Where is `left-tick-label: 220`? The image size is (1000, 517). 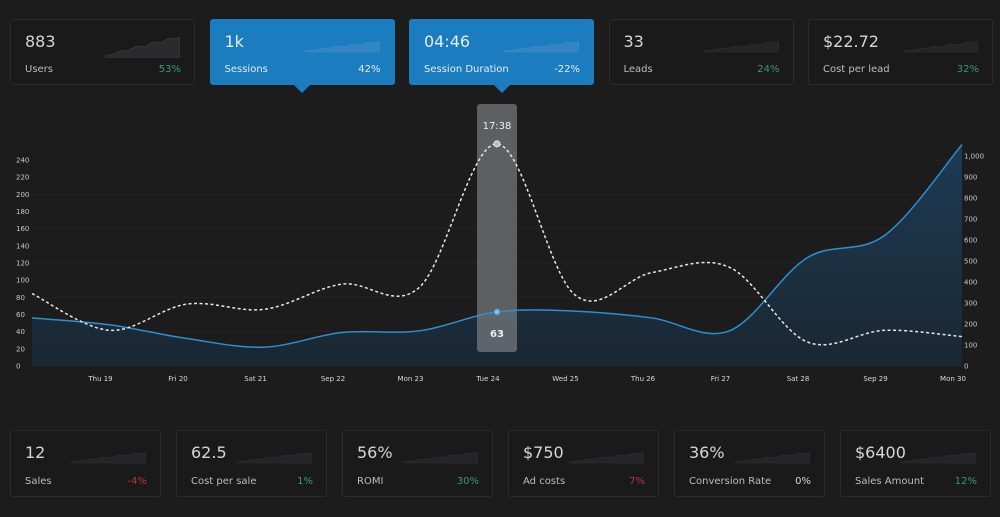 left-tick-label: 220 is located at coordinates (22, 178).